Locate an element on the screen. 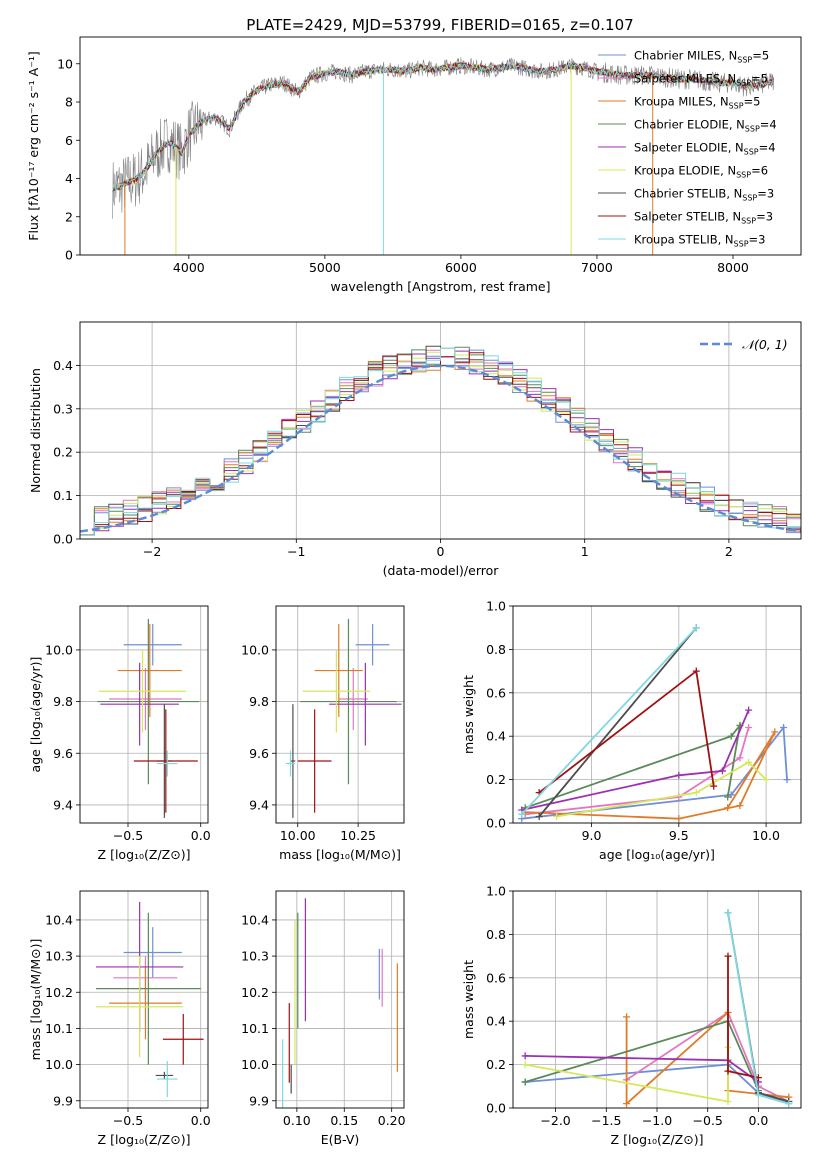 This screenshot has width=819, height=1170. x-tick-label: −1.5 is located at coordinates (606, 1120).